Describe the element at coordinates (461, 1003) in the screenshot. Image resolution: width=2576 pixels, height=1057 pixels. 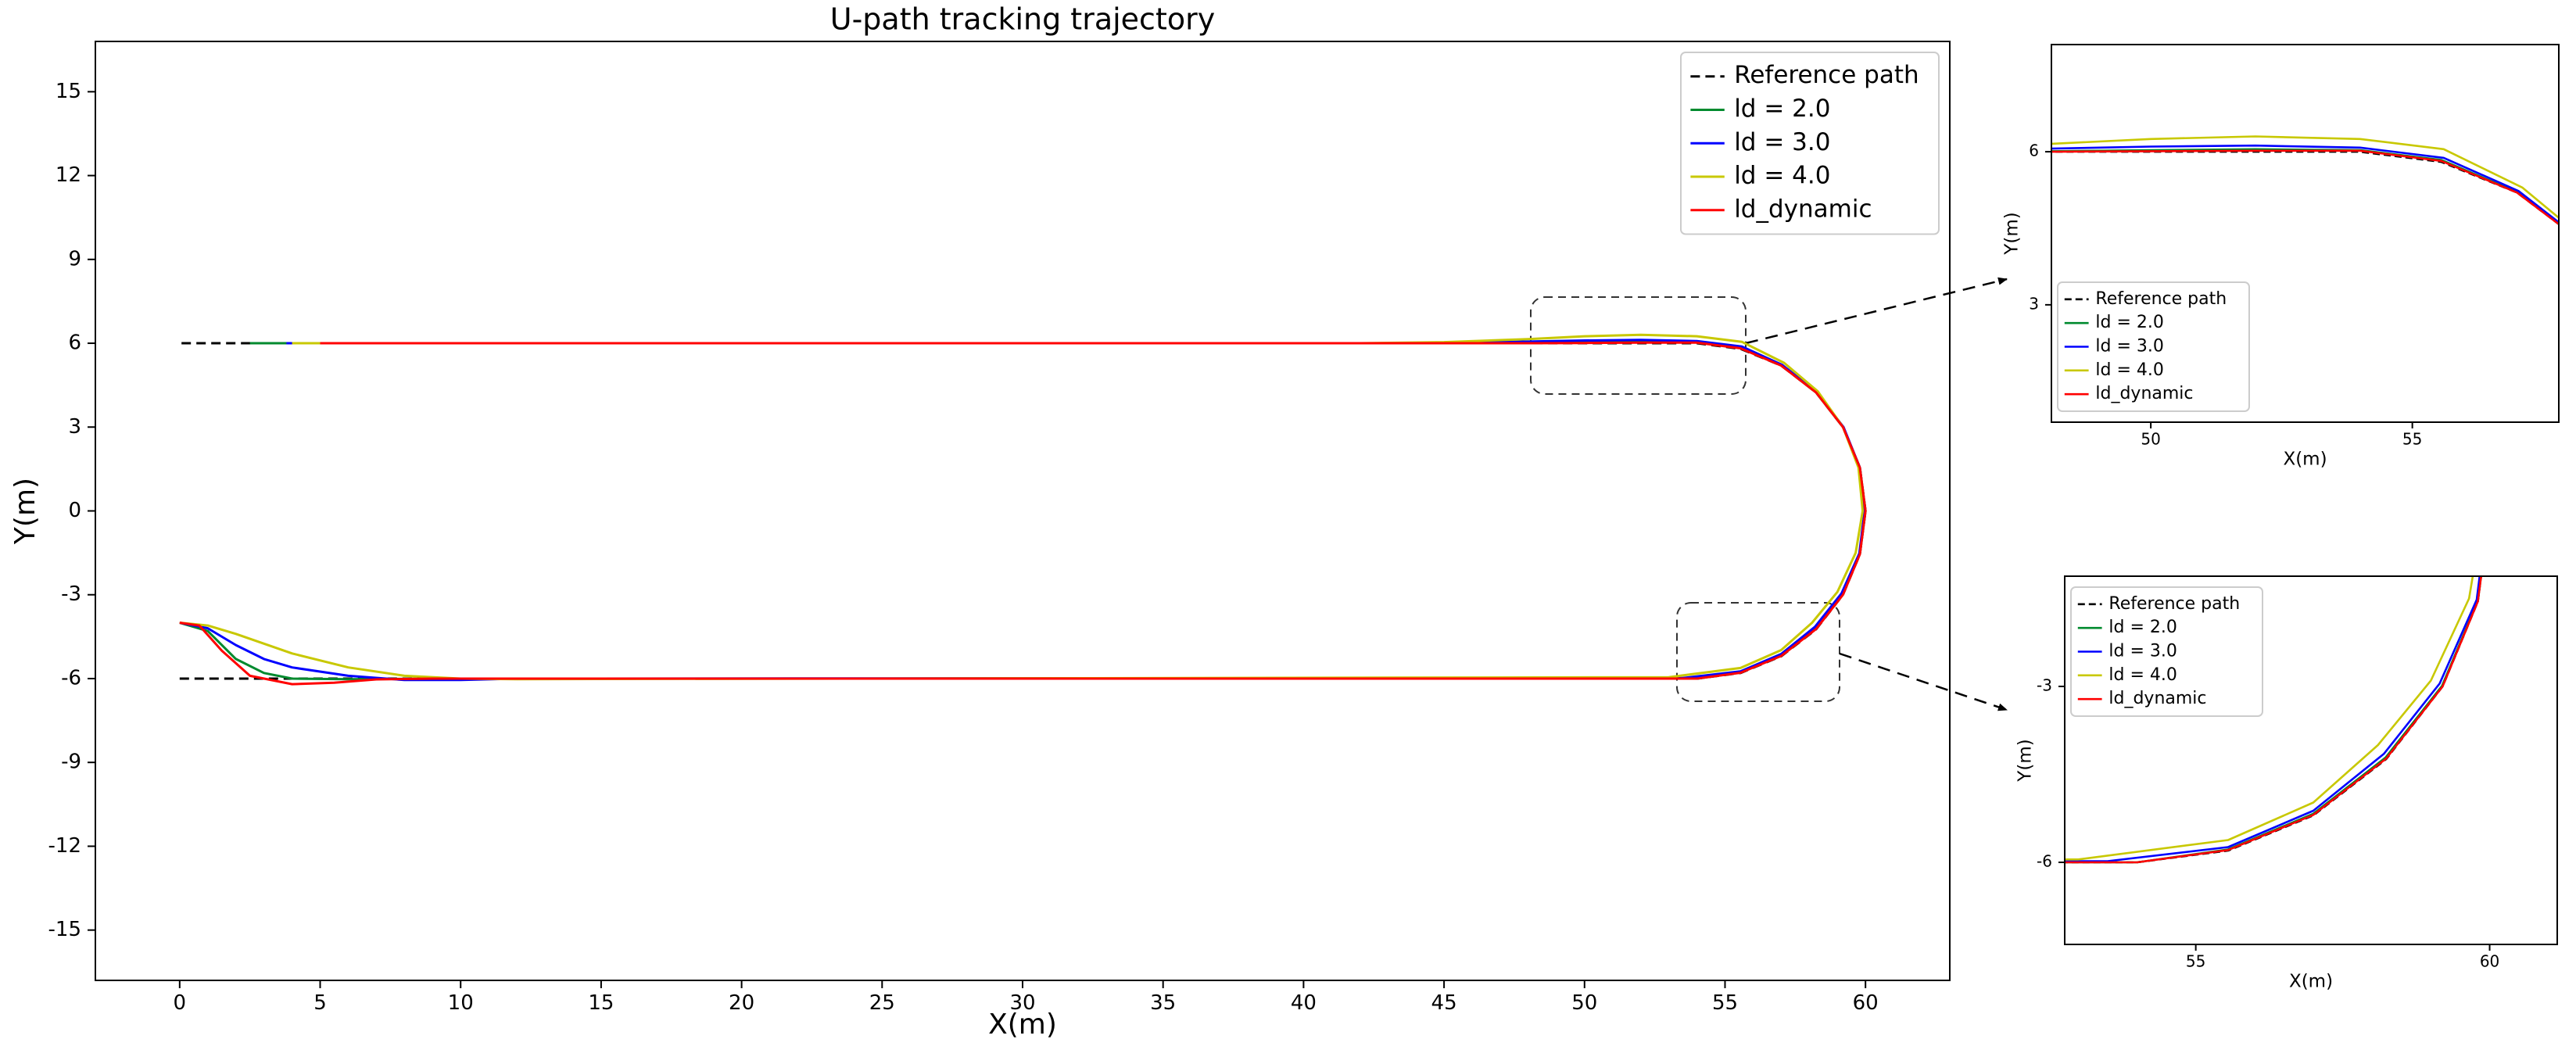
I see `x-tick-label: 10` at that location.